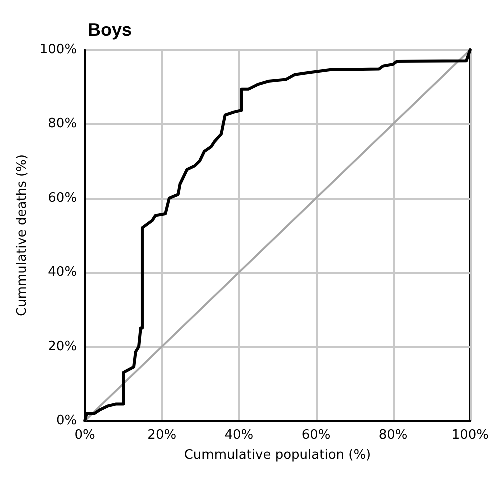 The width and height of the screenshot is (500, 481). I want to click on y-tick-label: 0%, so click(67, 421).